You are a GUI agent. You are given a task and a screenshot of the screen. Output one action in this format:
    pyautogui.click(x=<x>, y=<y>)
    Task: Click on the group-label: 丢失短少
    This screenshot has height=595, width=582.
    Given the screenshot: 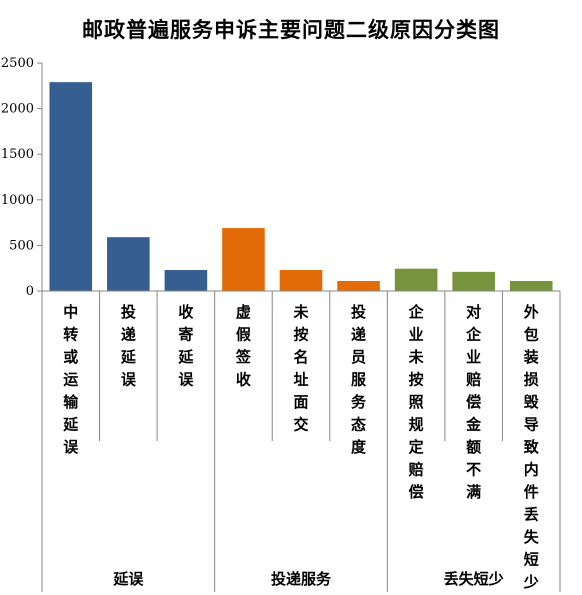 What is the action you would take?
    pyautogui.click(x=474, y=579)
    